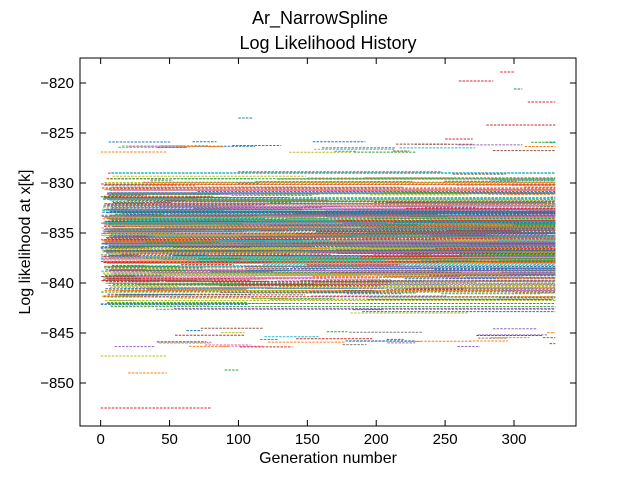 This screenshot has height=480, width=640. Describe the element at coordinates (57, 183) in the screenshot. I see `y-tick-label: −830` at that location.